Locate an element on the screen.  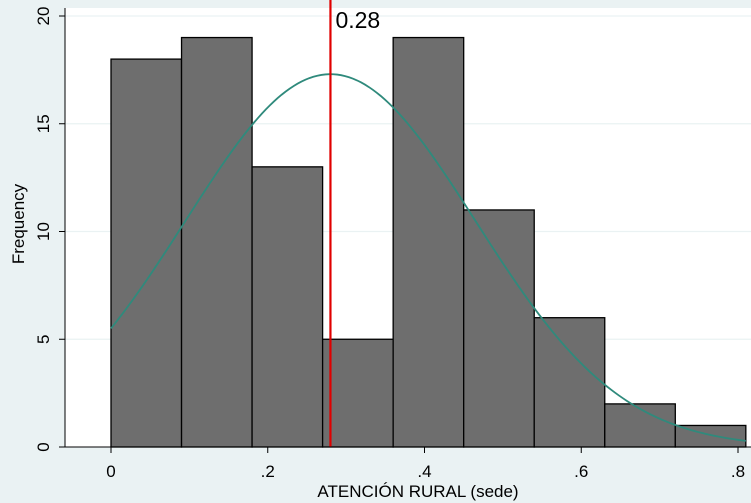
mean-label: 0.28 is located at coordinates (357, 20).